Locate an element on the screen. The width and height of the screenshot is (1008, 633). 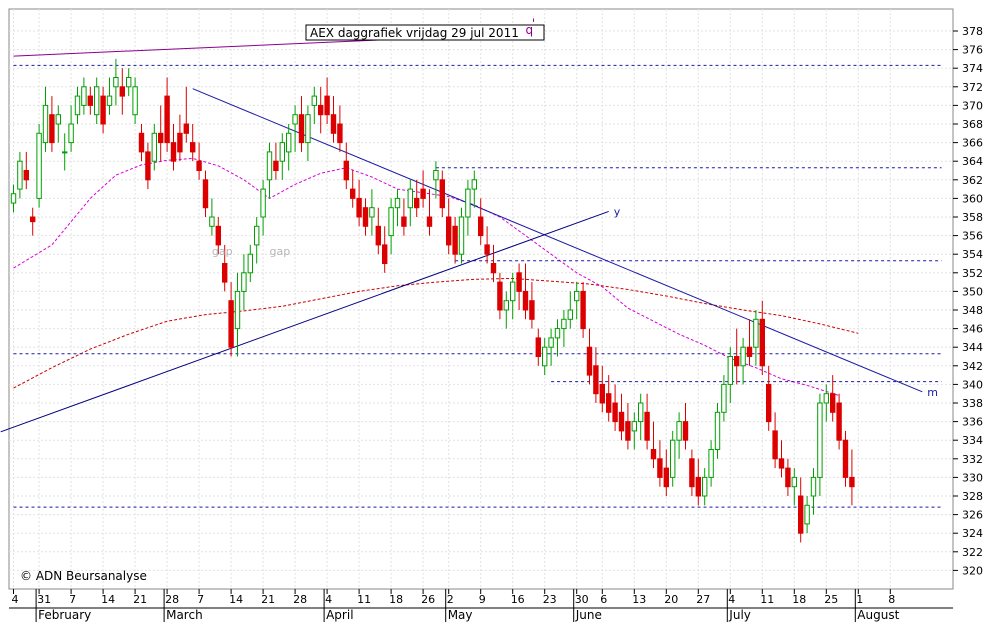
x-tick-label: 11 is located at coordinates (767, 599).